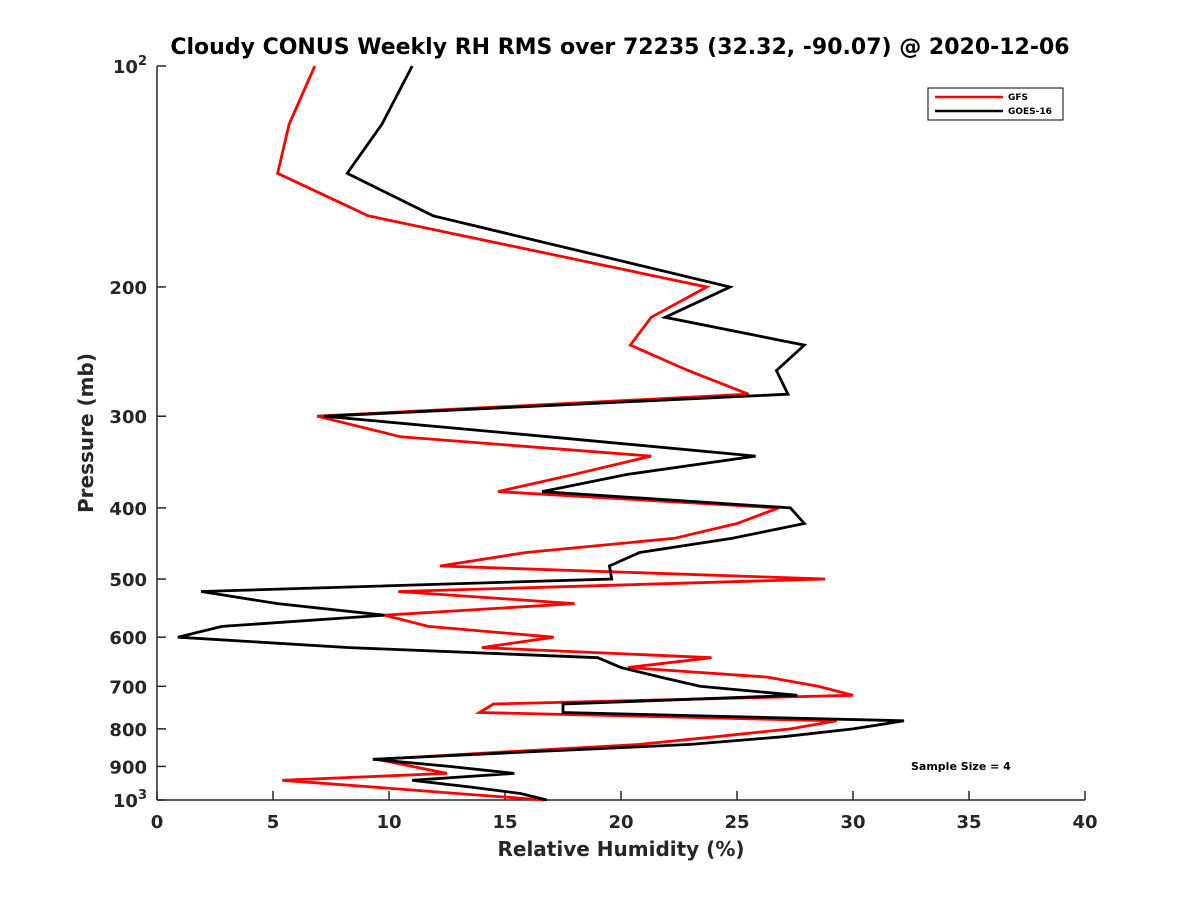  Describe the element at coordinates (273, 822) in the screenshot. I see `x-tick-label: 5` at that location.